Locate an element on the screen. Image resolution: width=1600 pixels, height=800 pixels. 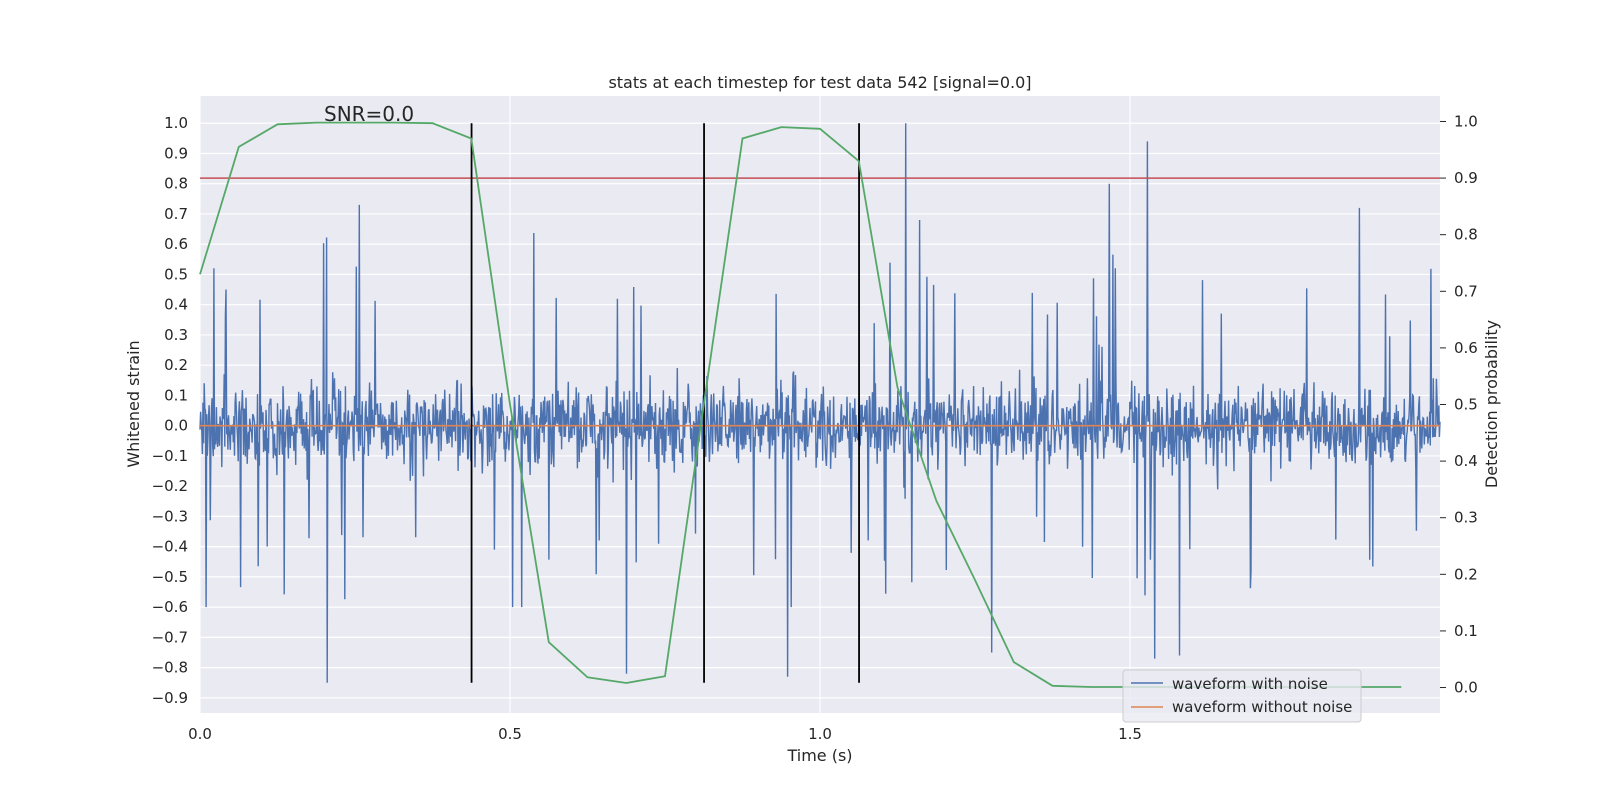
y2-tick-label: 0.5 is located at coordinates (1466, 405).